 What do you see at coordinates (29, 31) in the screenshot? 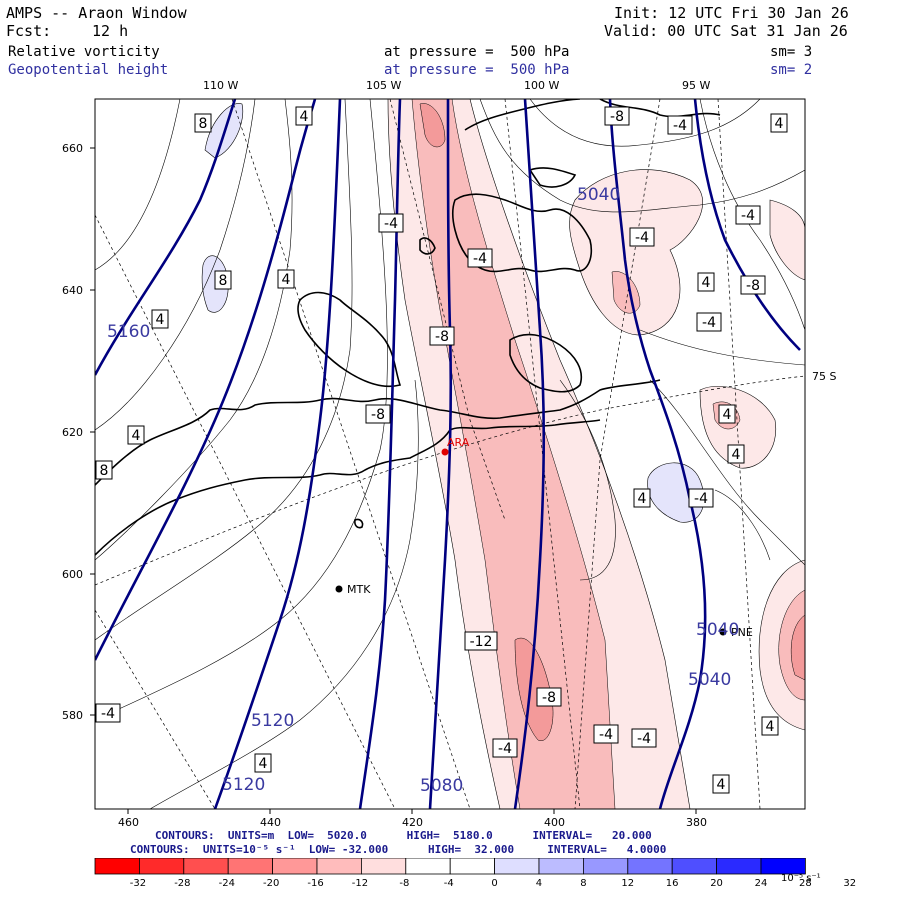
I see `forecast-label: Fcst:` at bounding box center [29, 31].